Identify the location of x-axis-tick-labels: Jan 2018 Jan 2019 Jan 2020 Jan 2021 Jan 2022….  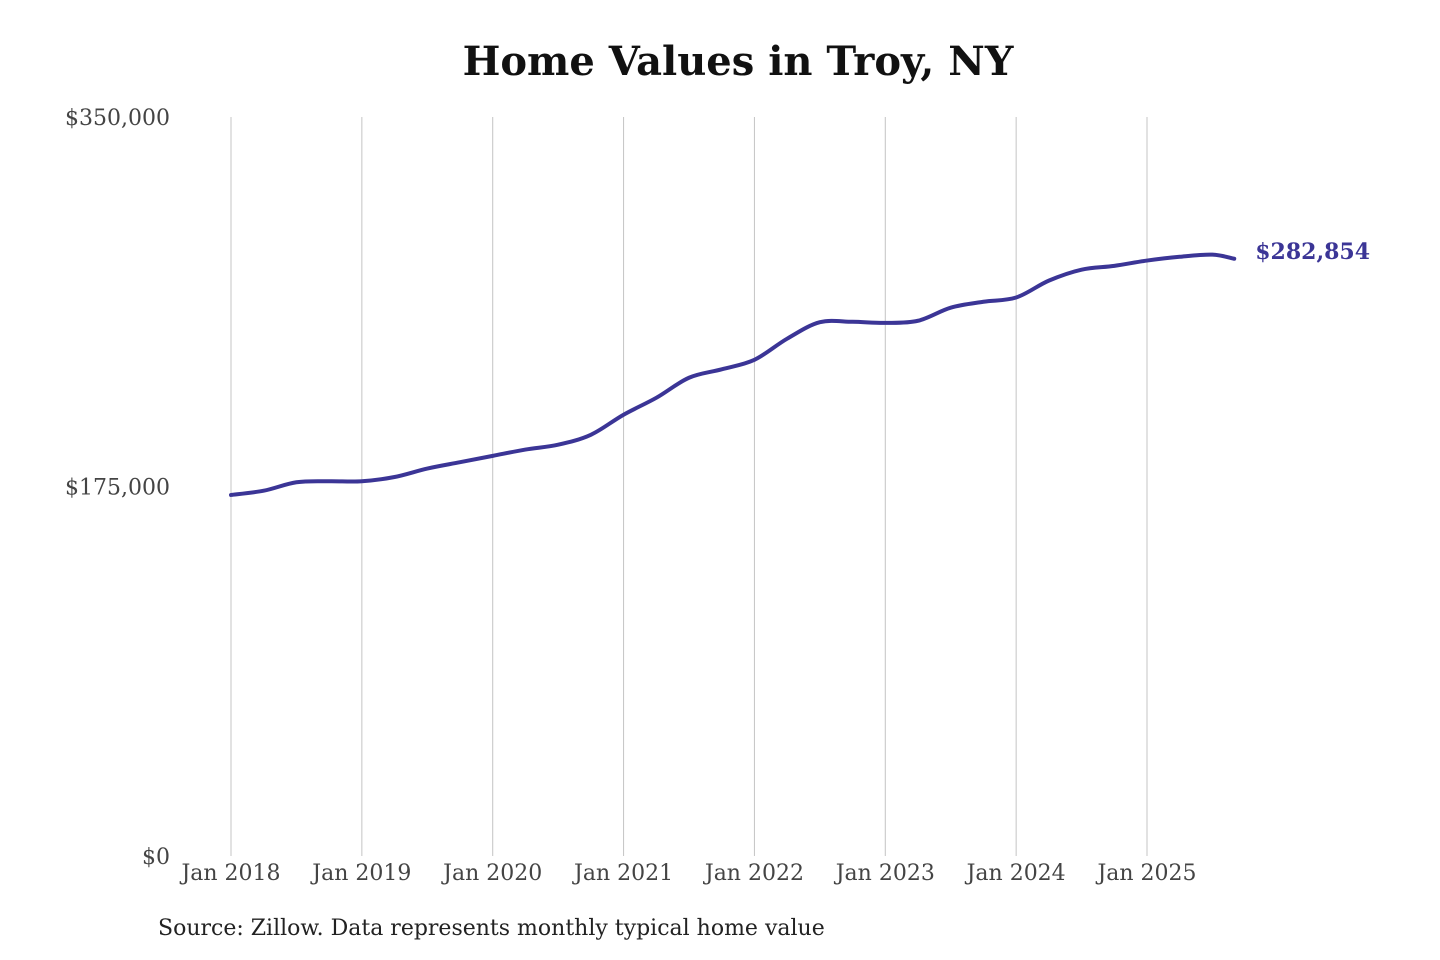
(687, 873).